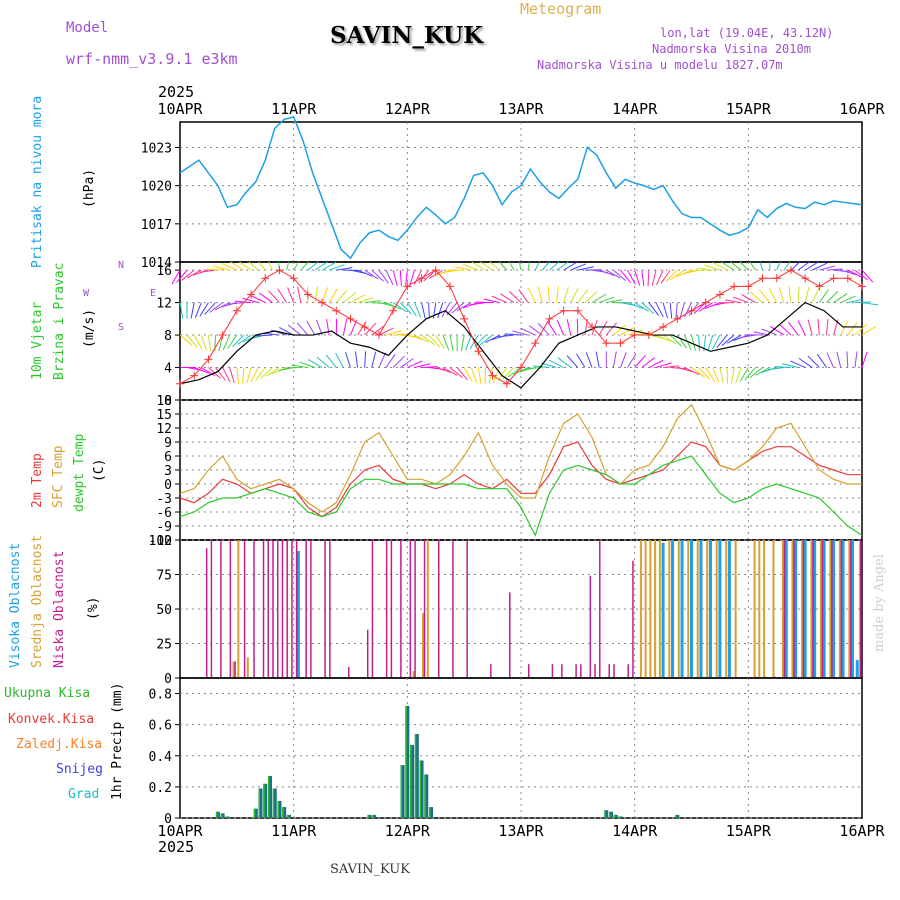 The image size is (900, 900). Describe the element at coordinates (121, 327) in the screenshot. I see `wind-dir-s: S` at that location.